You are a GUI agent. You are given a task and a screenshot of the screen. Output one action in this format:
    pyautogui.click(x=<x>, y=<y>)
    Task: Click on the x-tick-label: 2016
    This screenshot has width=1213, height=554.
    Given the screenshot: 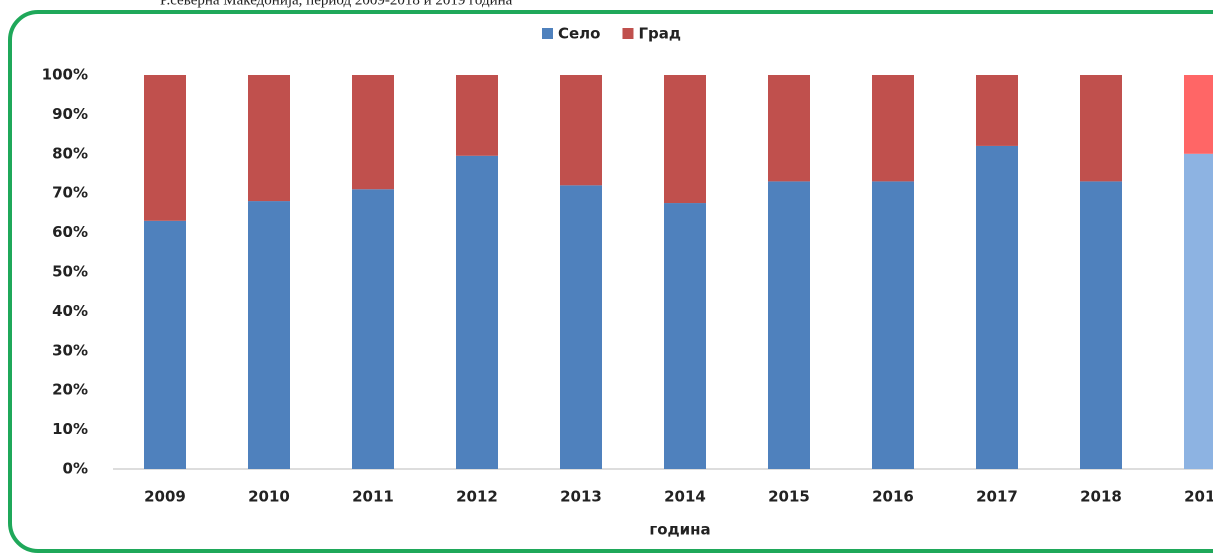 What is the action you would take?
    pyautogui.click(x=893, y=497)
    